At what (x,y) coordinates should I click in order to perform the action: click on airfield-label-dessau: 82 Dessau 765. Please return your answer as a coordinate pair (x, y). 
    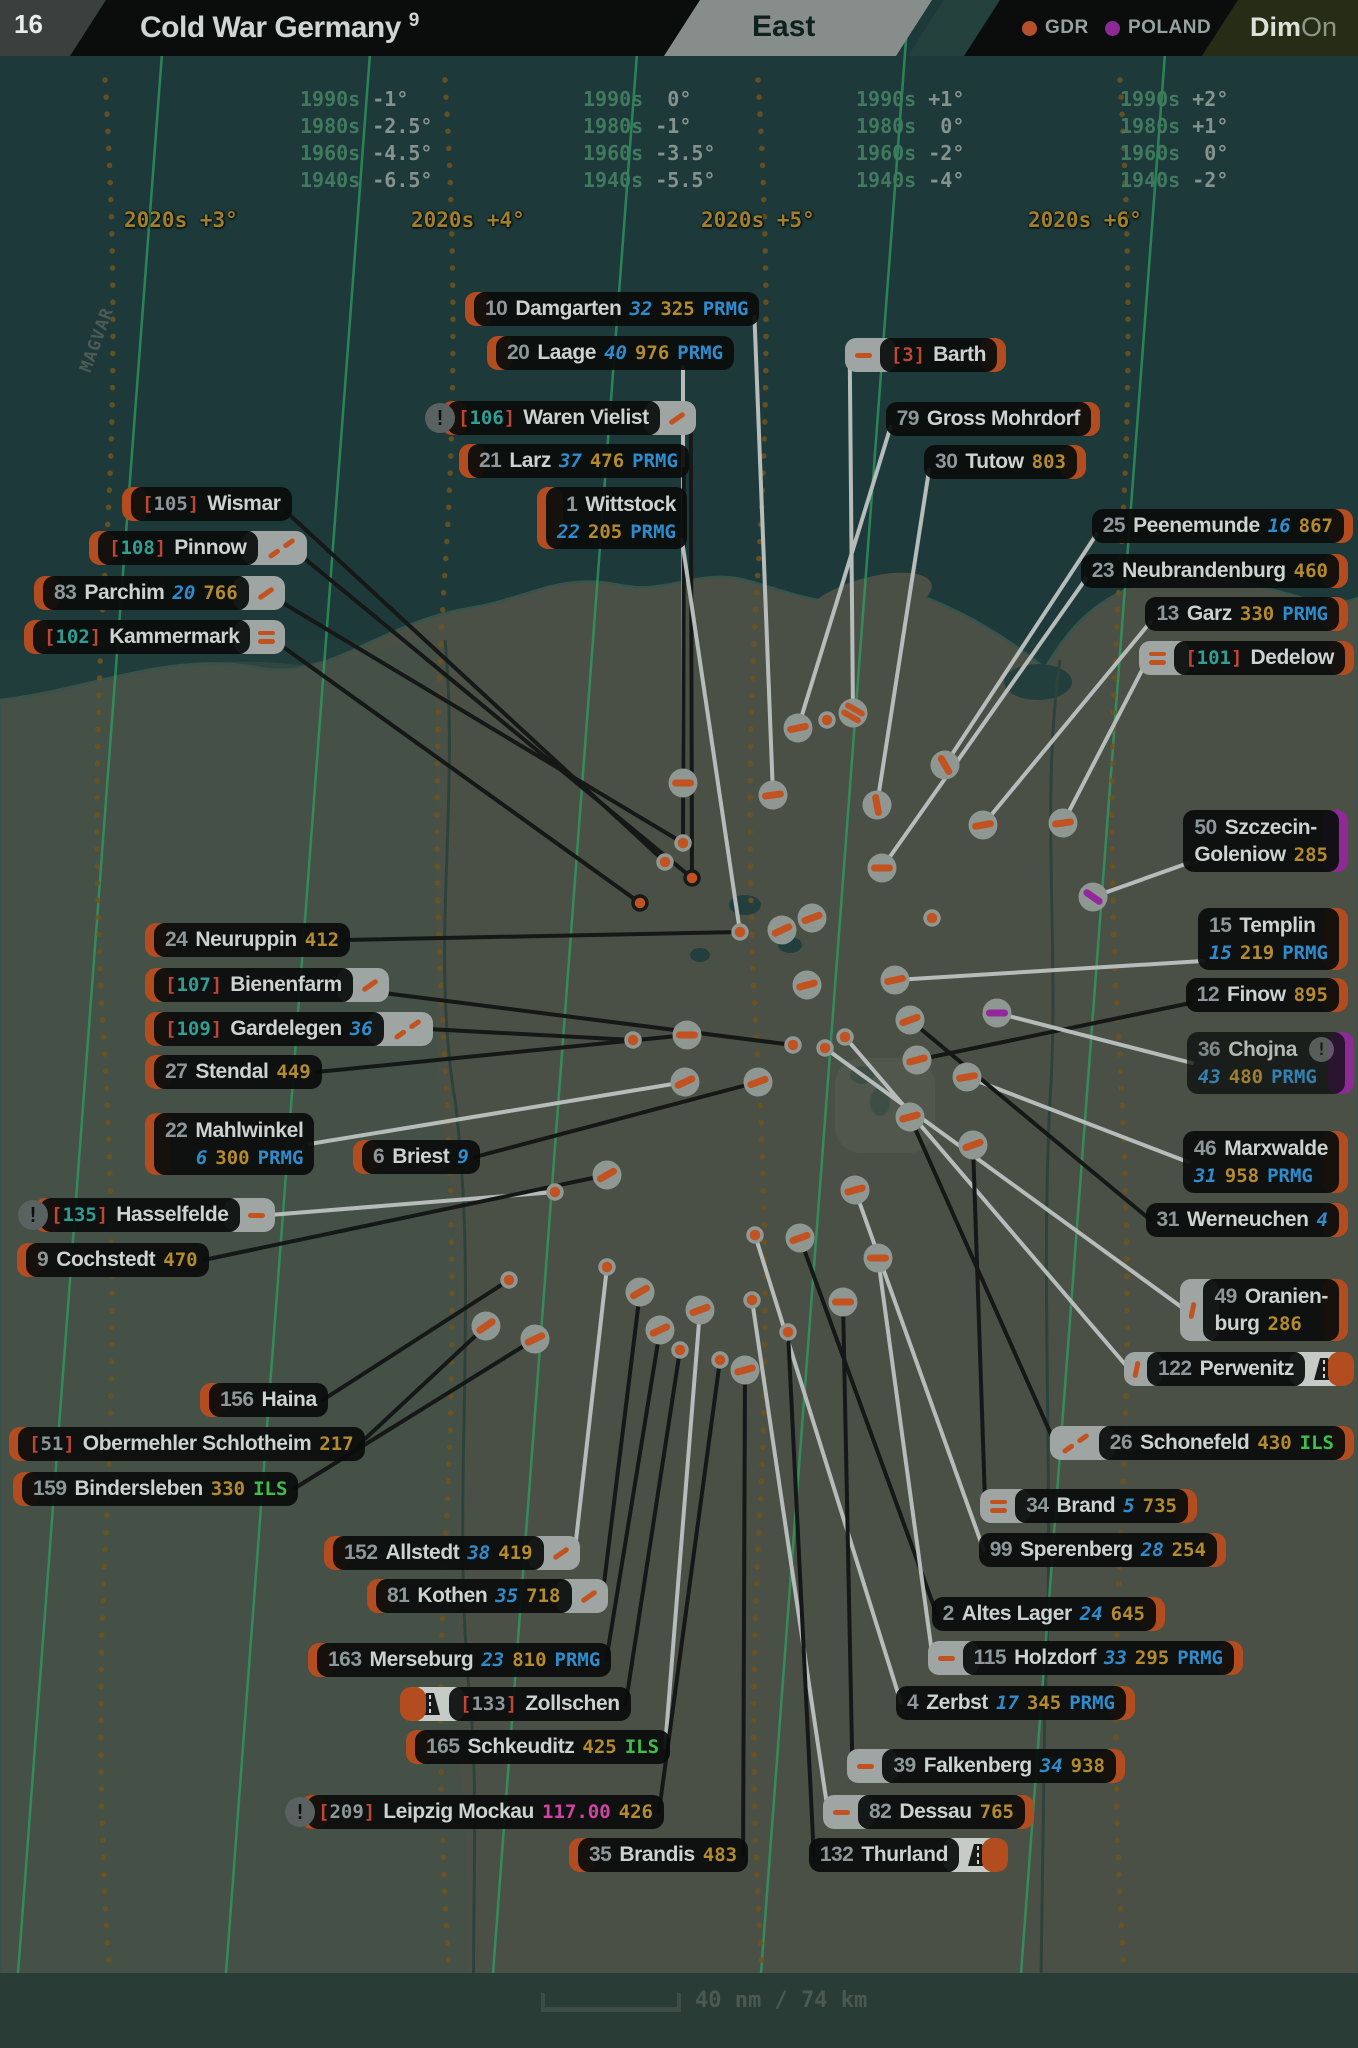
    Looking at the image, I should click on (928, 1812).